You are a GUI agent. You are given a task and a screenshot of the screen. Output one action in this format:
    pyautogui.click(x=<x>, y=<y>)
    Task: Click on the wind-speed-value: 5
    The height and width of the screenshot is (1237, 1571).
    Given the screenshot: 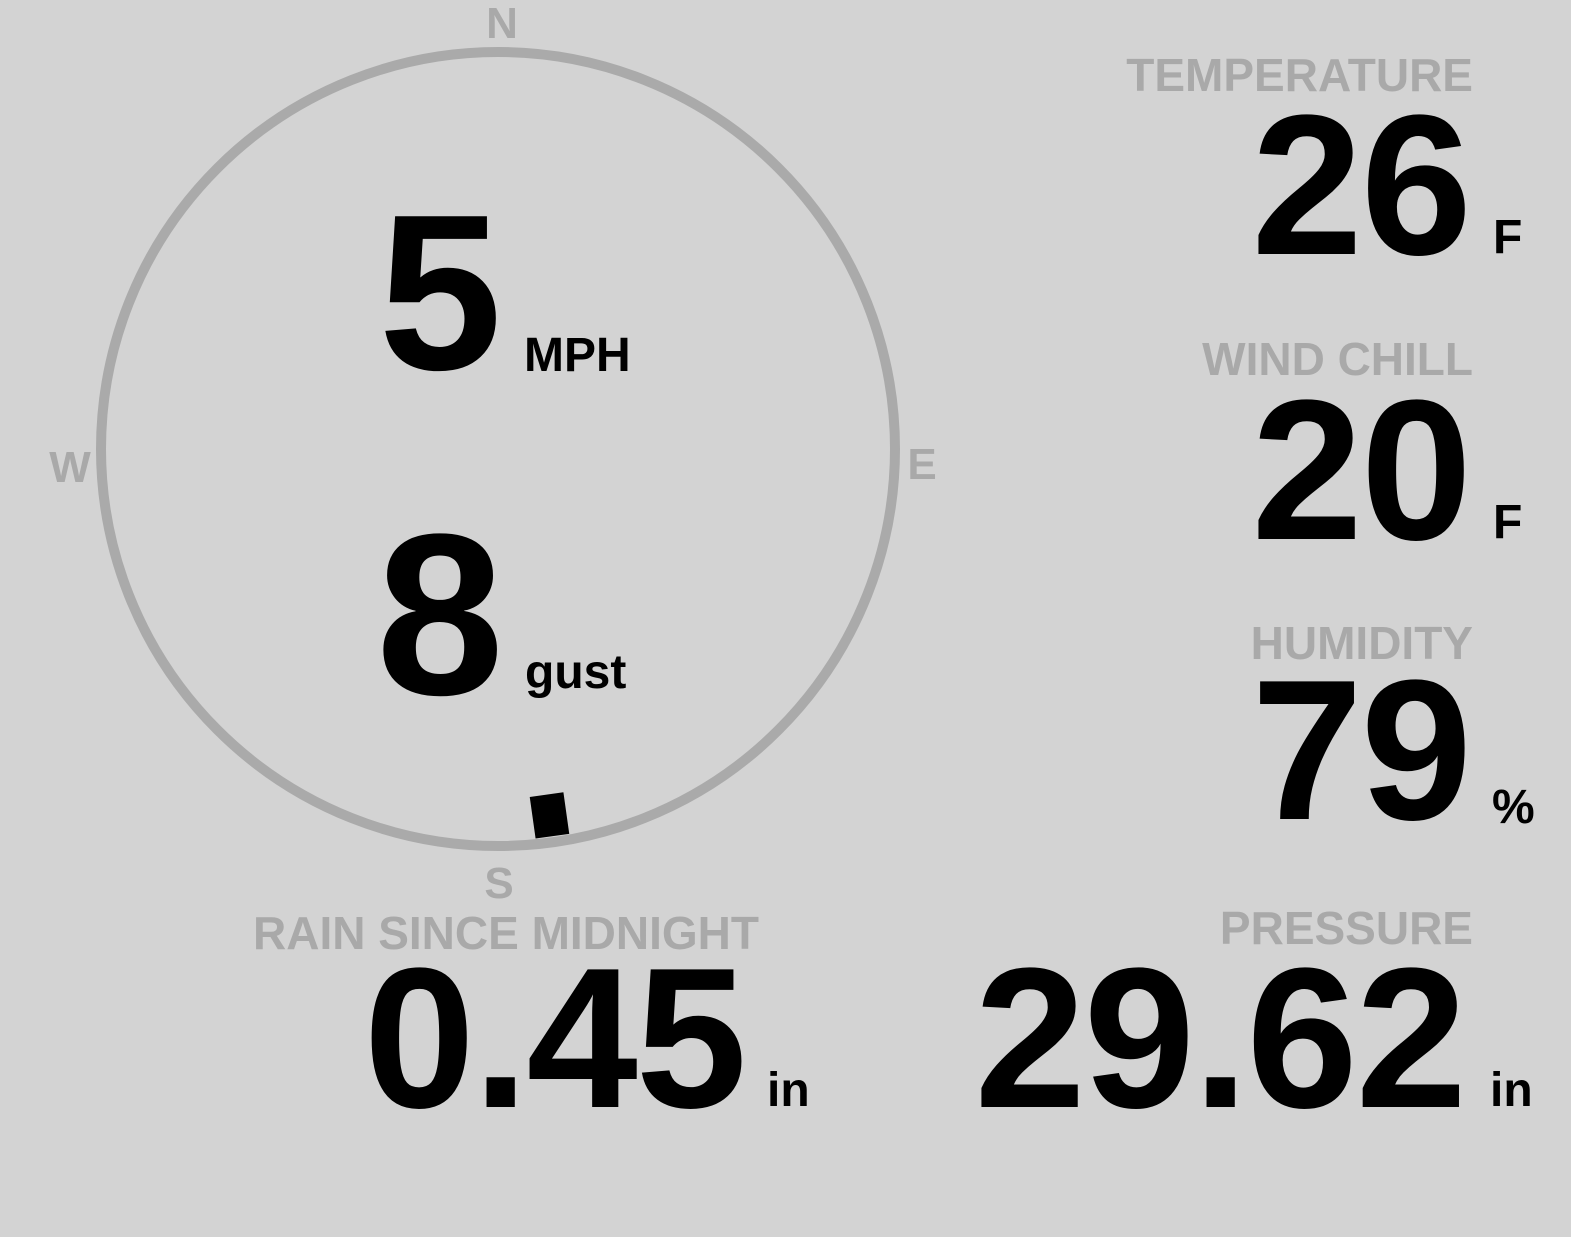 What is the action you would take?
    pyautogui.click(x=440, y=293)
    